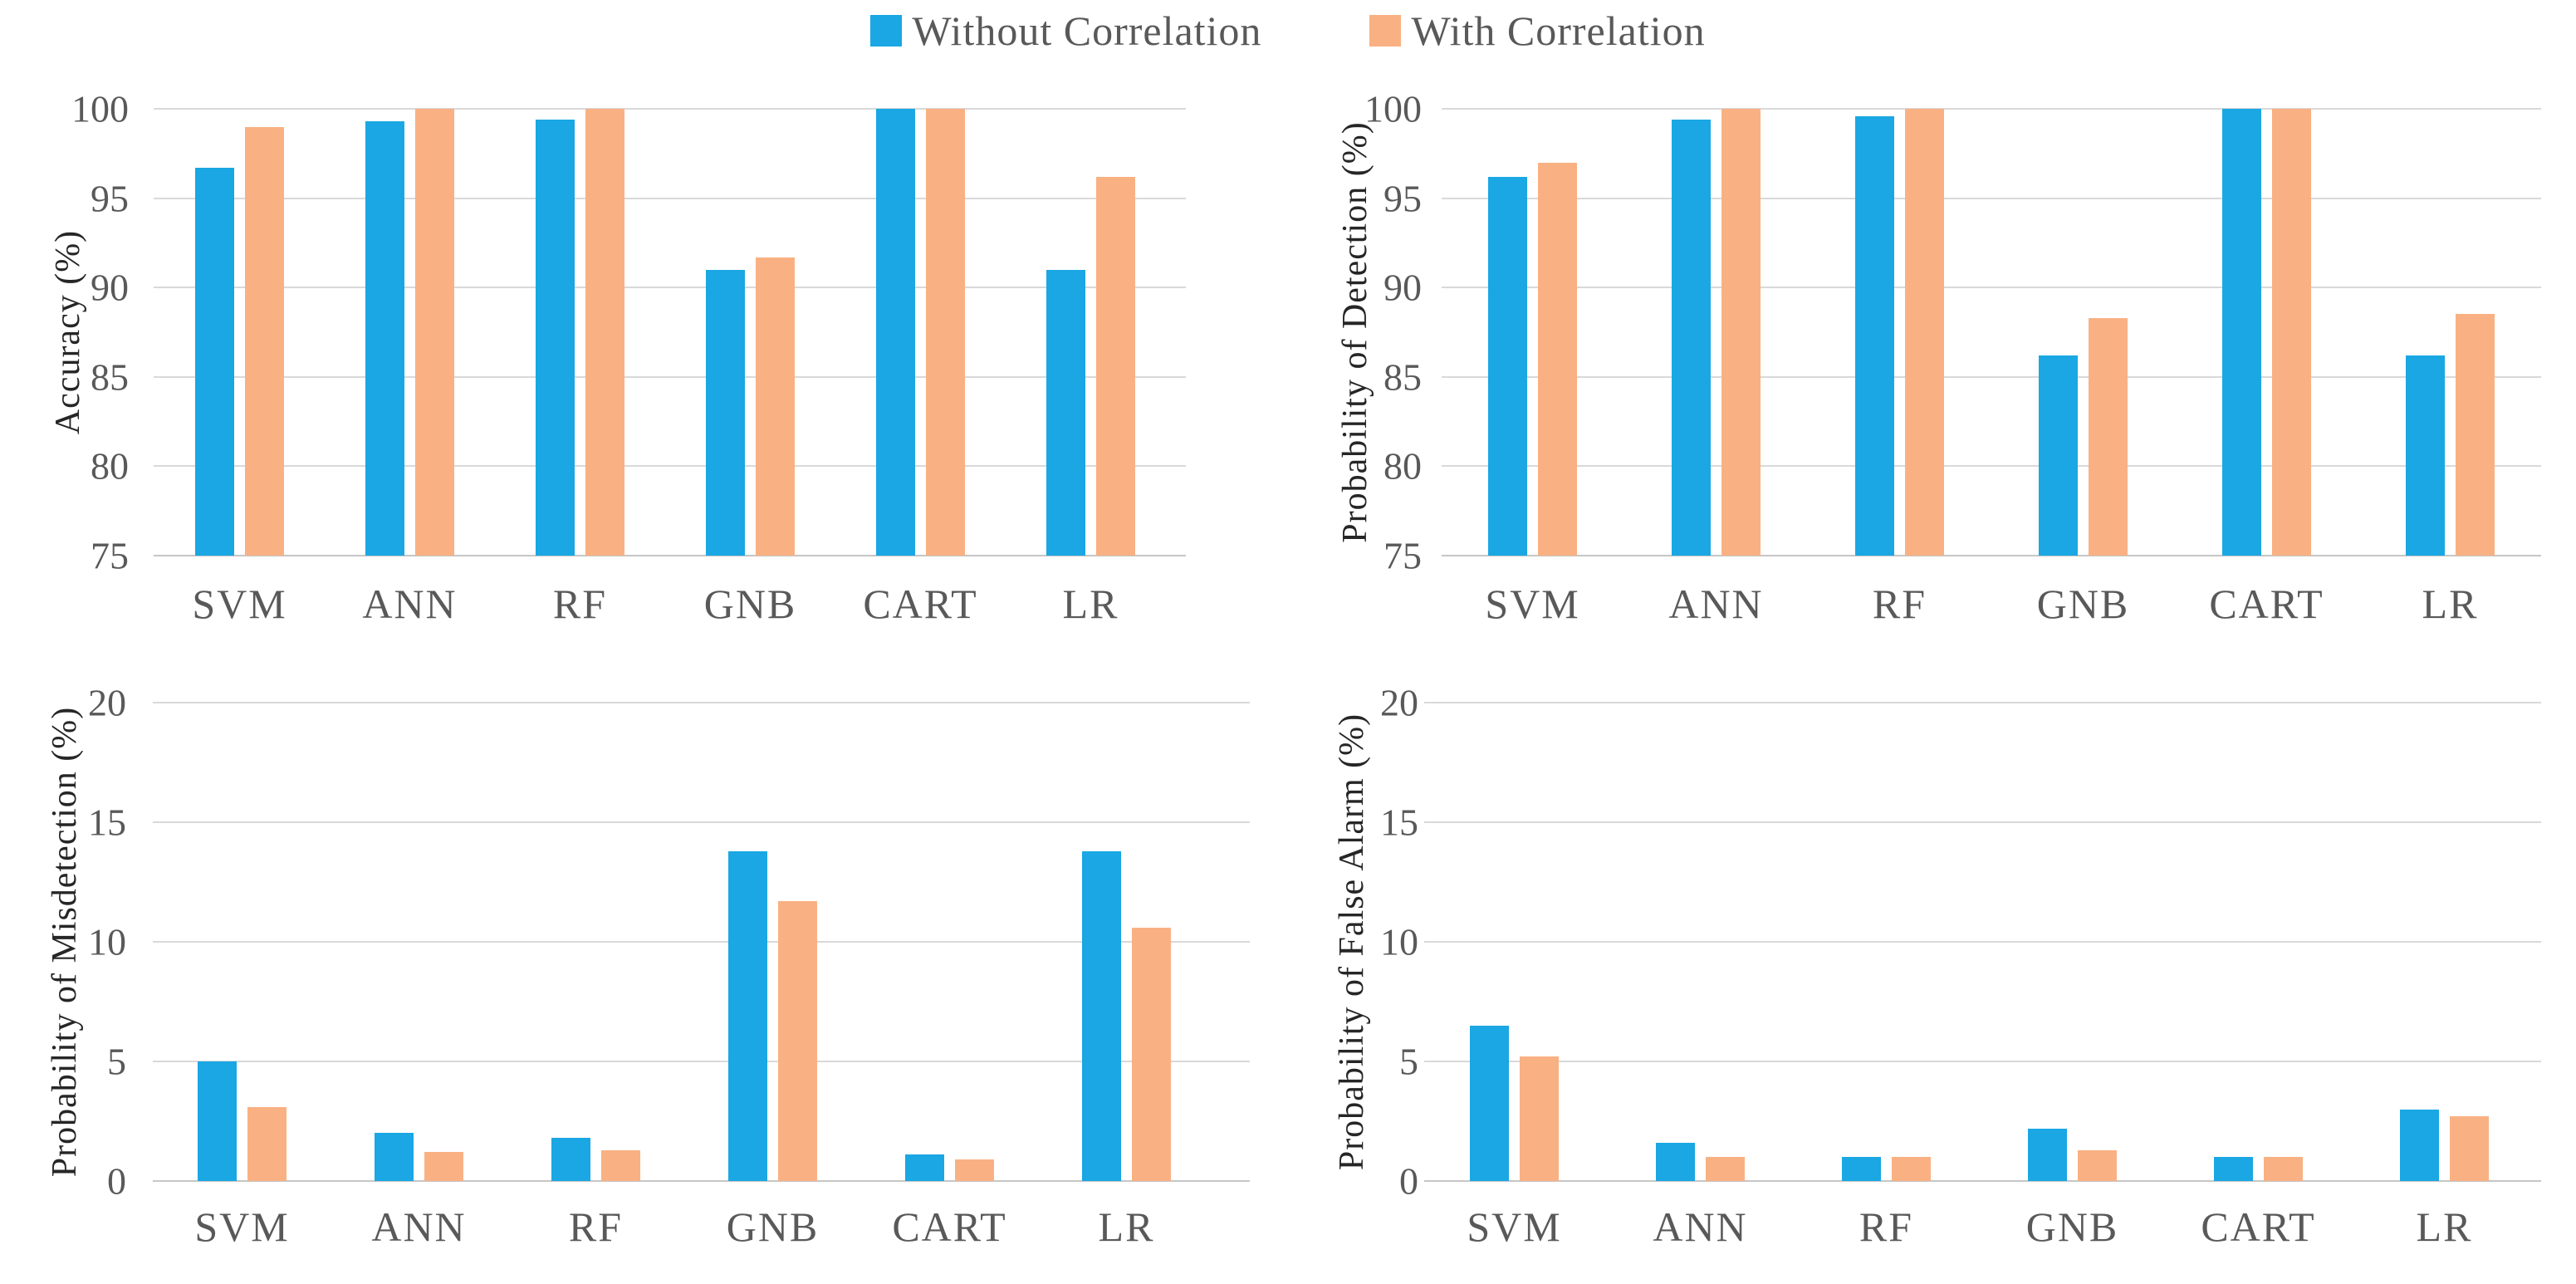 The image size is (2576, 1284). Describe the element at coordinates (1066, 31) in the screenshot. I see `legend-item-without-correlation: Without Correlation` at that location.